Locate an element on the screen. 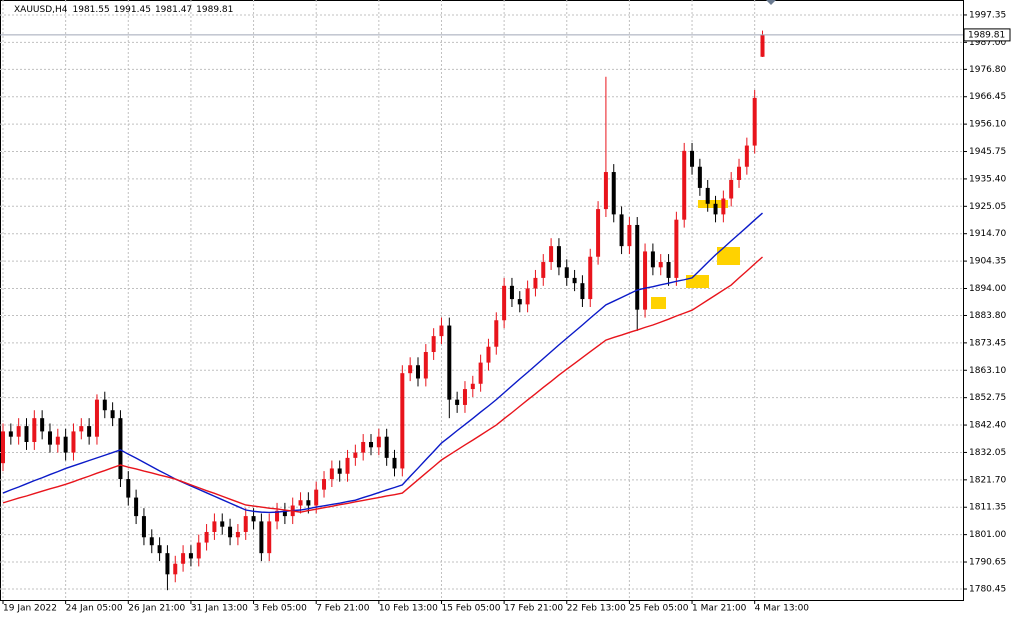 This screenshot has height=617, width=1011. y-tick-label: 1852.75 is located at coordinates (987, 398).